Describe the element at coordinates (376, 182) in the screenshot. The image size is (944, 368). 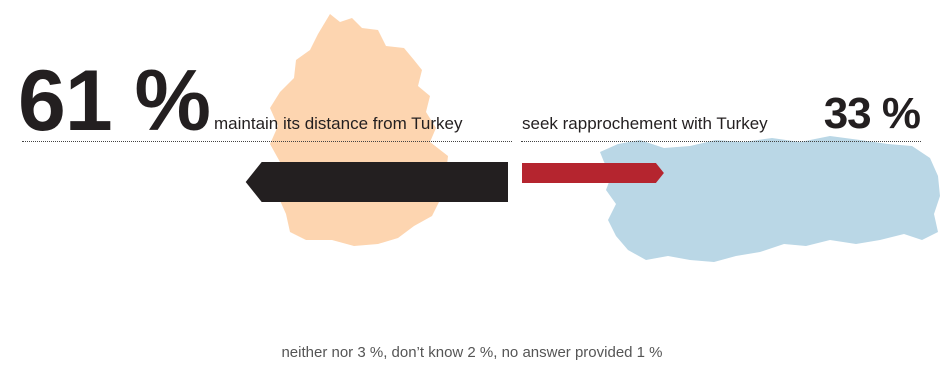
I see `bar-maintain-distance` at that location.